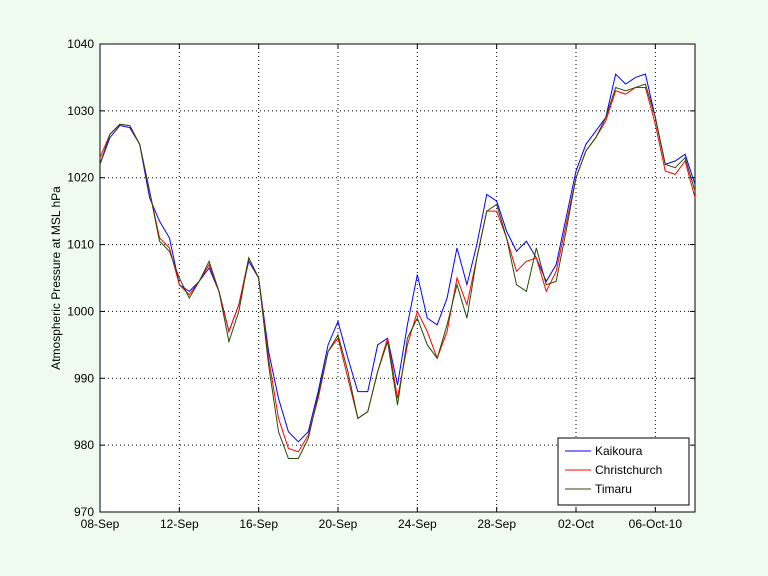 The height and width of the screenshot is (576, 768). I want to click on x-tick-label: 20-Sep, so click(338, 524).